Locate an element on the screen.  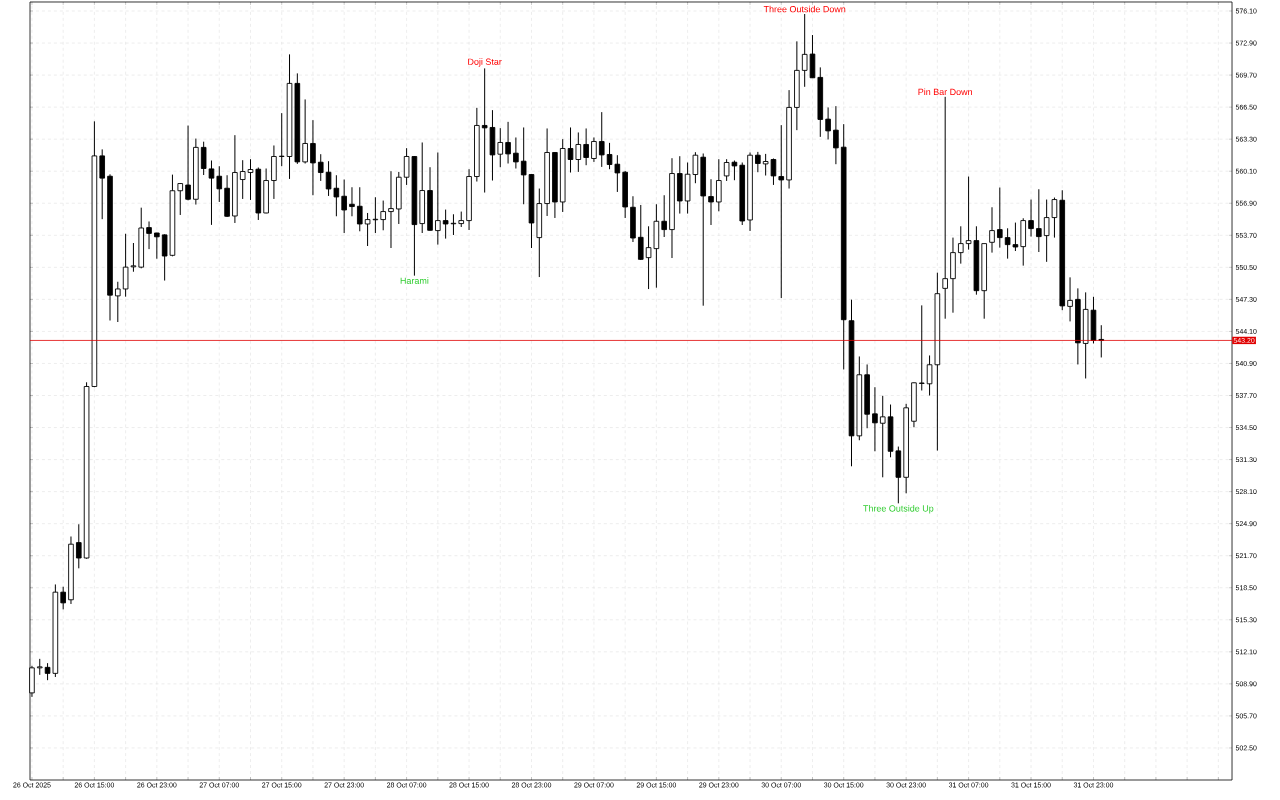
annotation: Three Outside Down is located at coordinates (804, 9).